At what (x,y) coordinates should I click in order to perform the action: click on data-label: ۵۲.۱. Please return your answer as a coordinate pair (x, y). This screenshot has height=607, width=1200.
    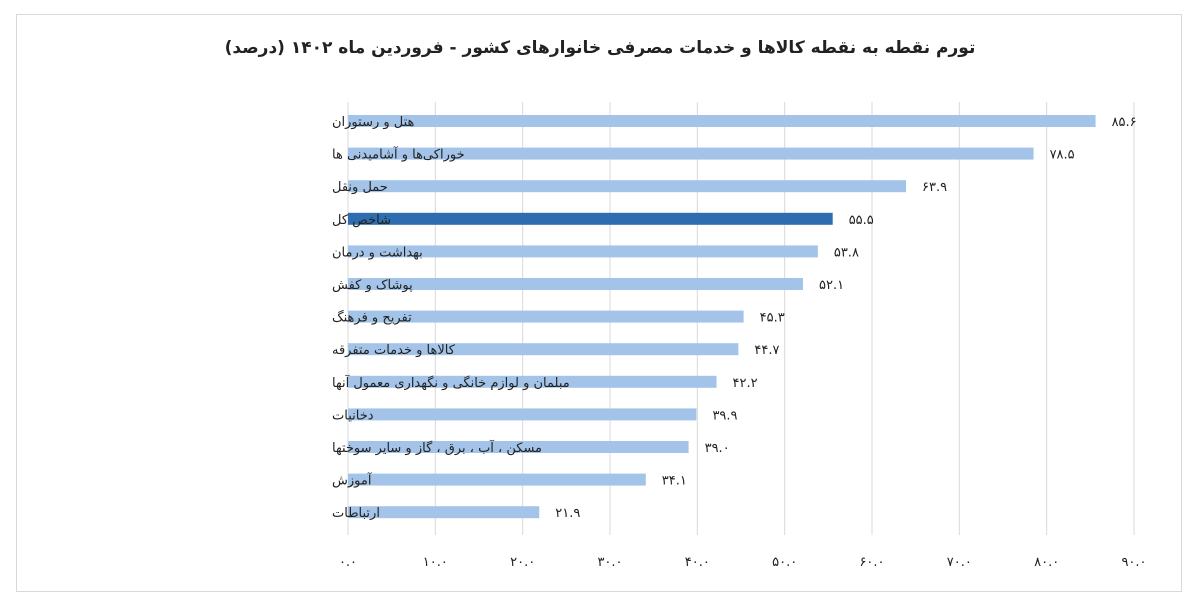
    Looking at the image, I should click on (831, 285).